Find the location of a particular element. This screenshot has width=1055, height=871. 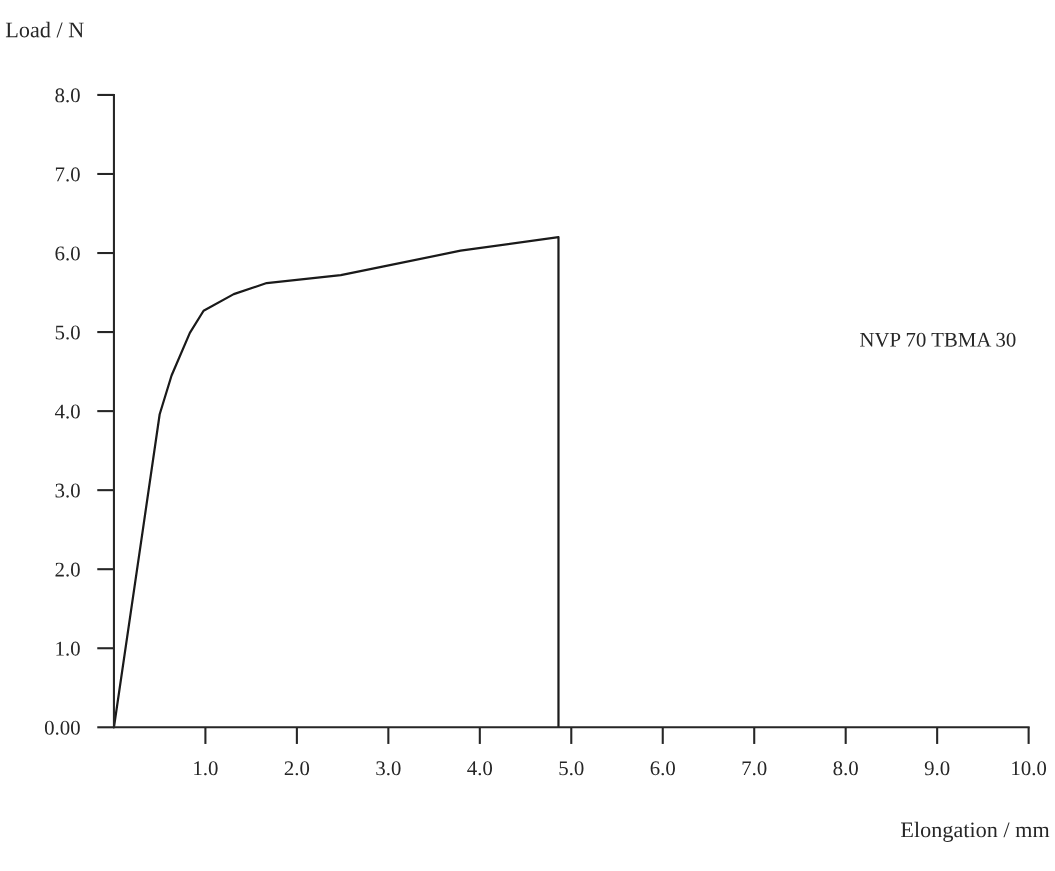

y-tick-label: 7.0 is located at coordinates (67, 174).